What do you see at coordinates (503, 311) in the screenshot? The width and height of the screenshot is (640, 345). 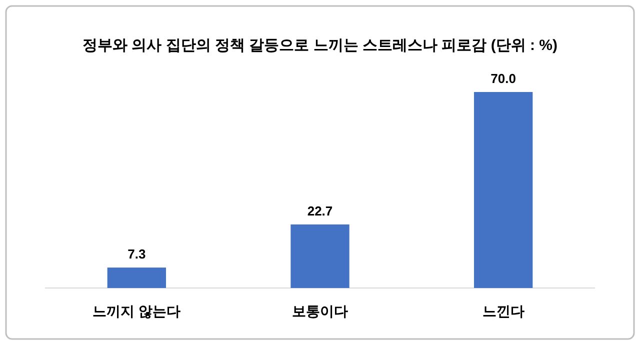 I see `x-tick-label: 느낀다` at bounding box center [503, 311].